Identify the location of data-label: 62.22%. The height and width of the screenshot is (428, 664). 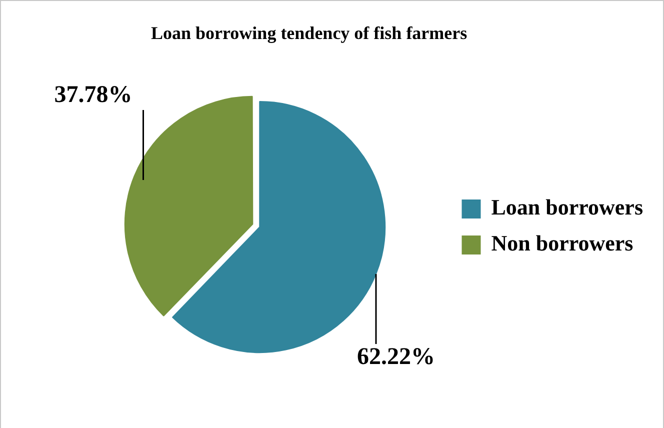
(395, 357).